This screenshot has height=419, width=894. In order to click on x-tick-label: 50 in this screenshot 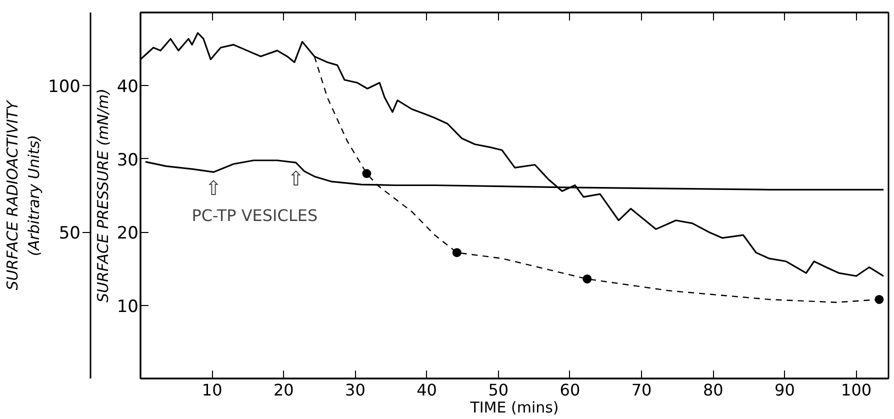, I will do `click(498, 390)`.